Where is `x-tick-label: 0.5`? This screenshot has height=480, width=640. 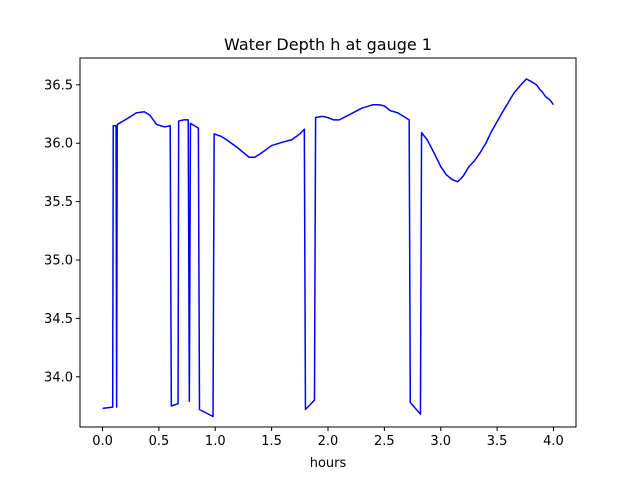 x-tick-label: 0.5 is located at coordinates (159, 441).